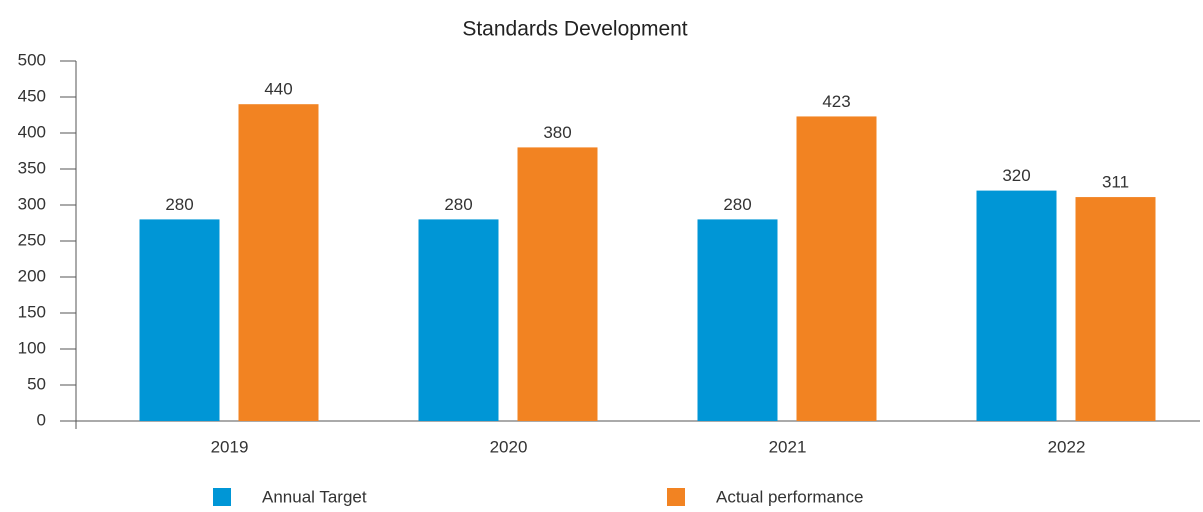 This screenshot has width=1203, height=512. I want to click on y-tick-label: 400, so click(32, 131).